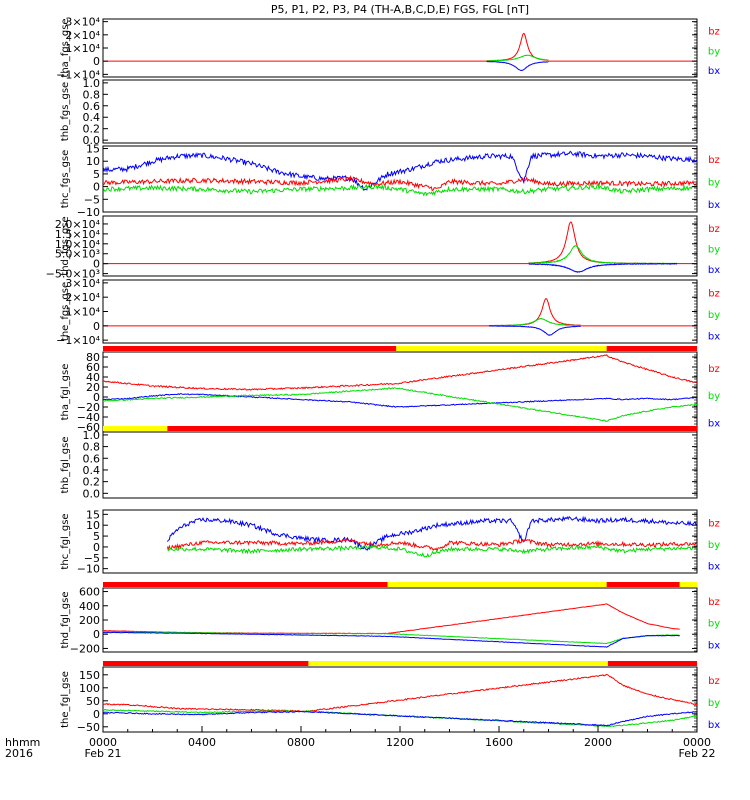 This screenshot has width=750, height=800. What do you see at coordinates (65, 541) in the screenshot?
I see `y-axis-label: thc_fgl_gse` at bounding box center [65, 541].